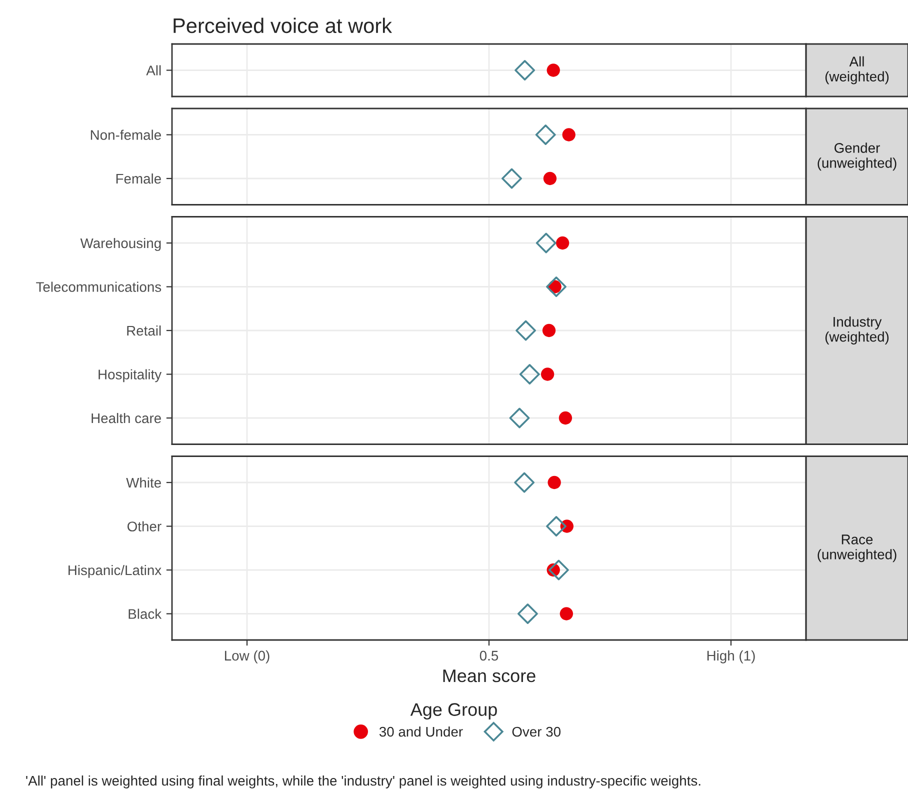 This screenshot has width=908, height=812. What do you see at coordinates (99, 287) in the screenshot?
I see `y-tick-label: Telecommunications` at bounding box center [99, 287].